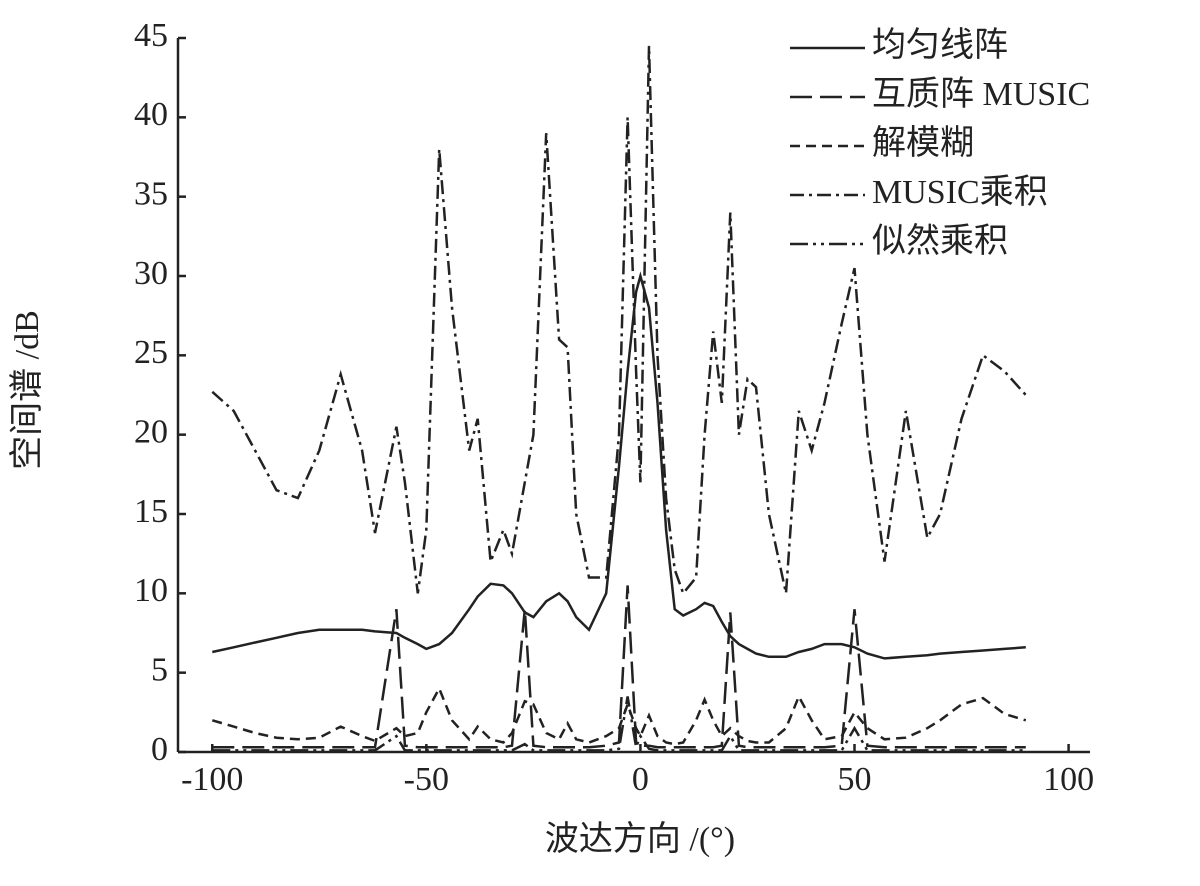 The height and width of the screenshot is (886, 1200). What do you see at coordinates (27, 390) in the screenshot?
I see `y-axis-label: 空间谱 /dB` at bounding box center [27, 390].